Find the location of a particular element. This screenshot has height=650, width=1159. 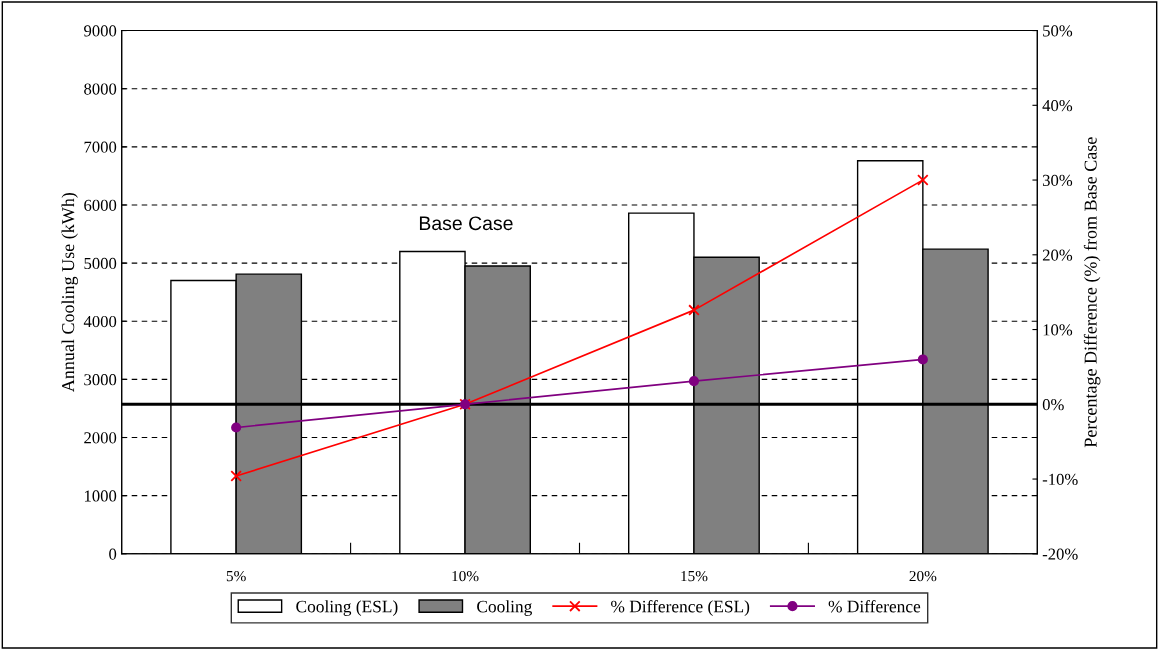

y2-tick-label: -20% is located at coordinates (1060, 554).